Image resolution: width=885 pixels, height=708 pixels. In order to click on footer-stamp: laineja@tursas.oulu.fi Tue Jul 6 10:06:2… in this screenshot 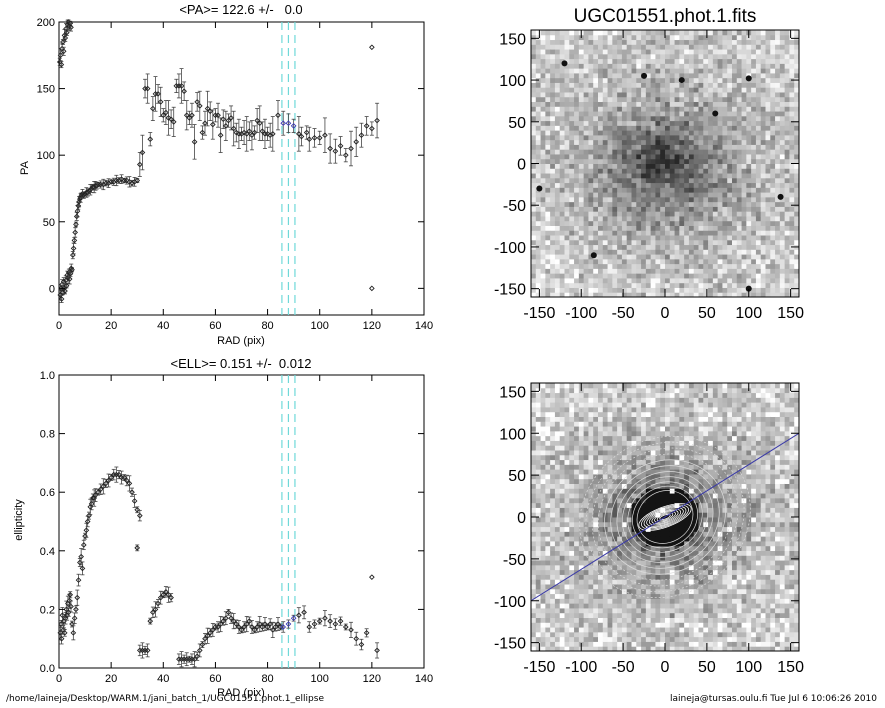, I will do `click(773, 699)`.